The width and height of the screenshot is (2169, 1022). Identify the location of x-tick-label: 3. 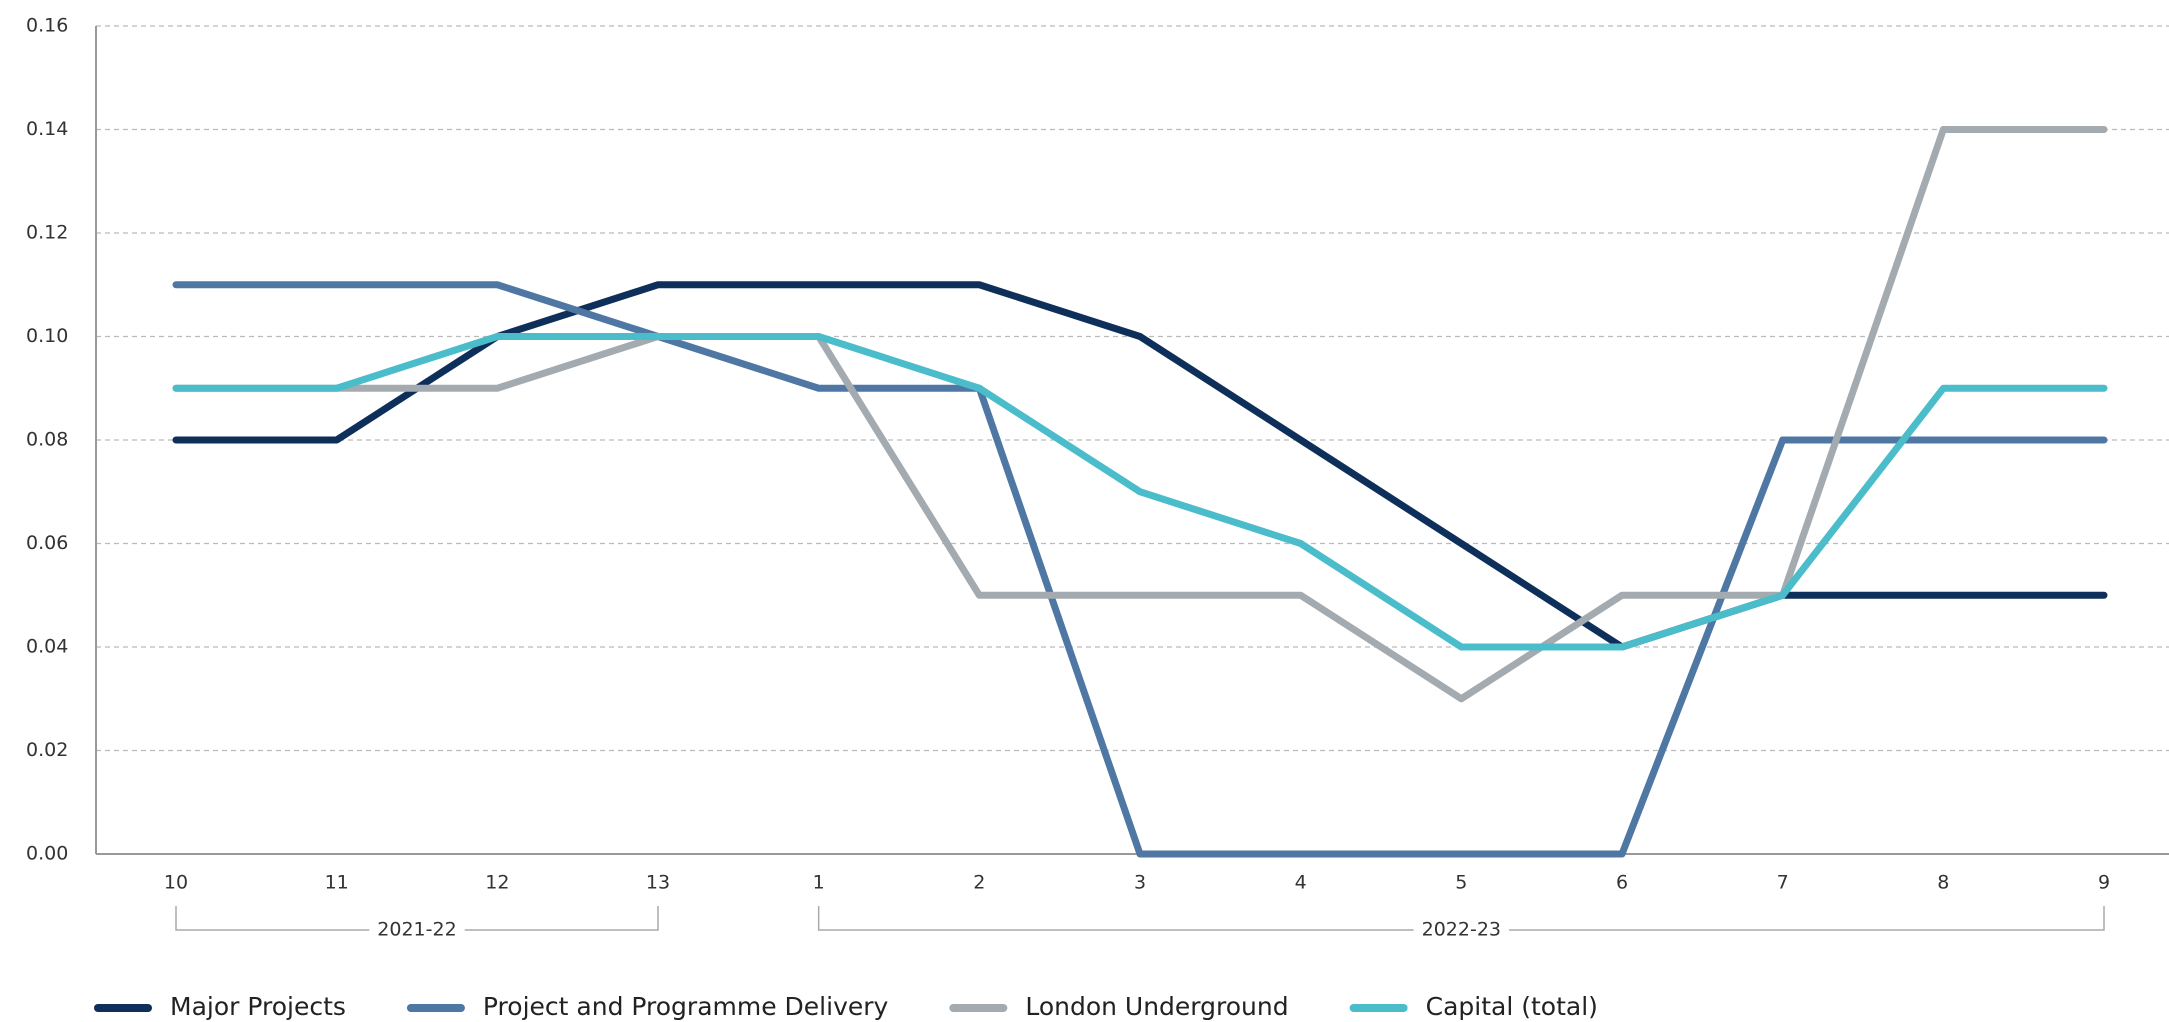
(1140, 883).